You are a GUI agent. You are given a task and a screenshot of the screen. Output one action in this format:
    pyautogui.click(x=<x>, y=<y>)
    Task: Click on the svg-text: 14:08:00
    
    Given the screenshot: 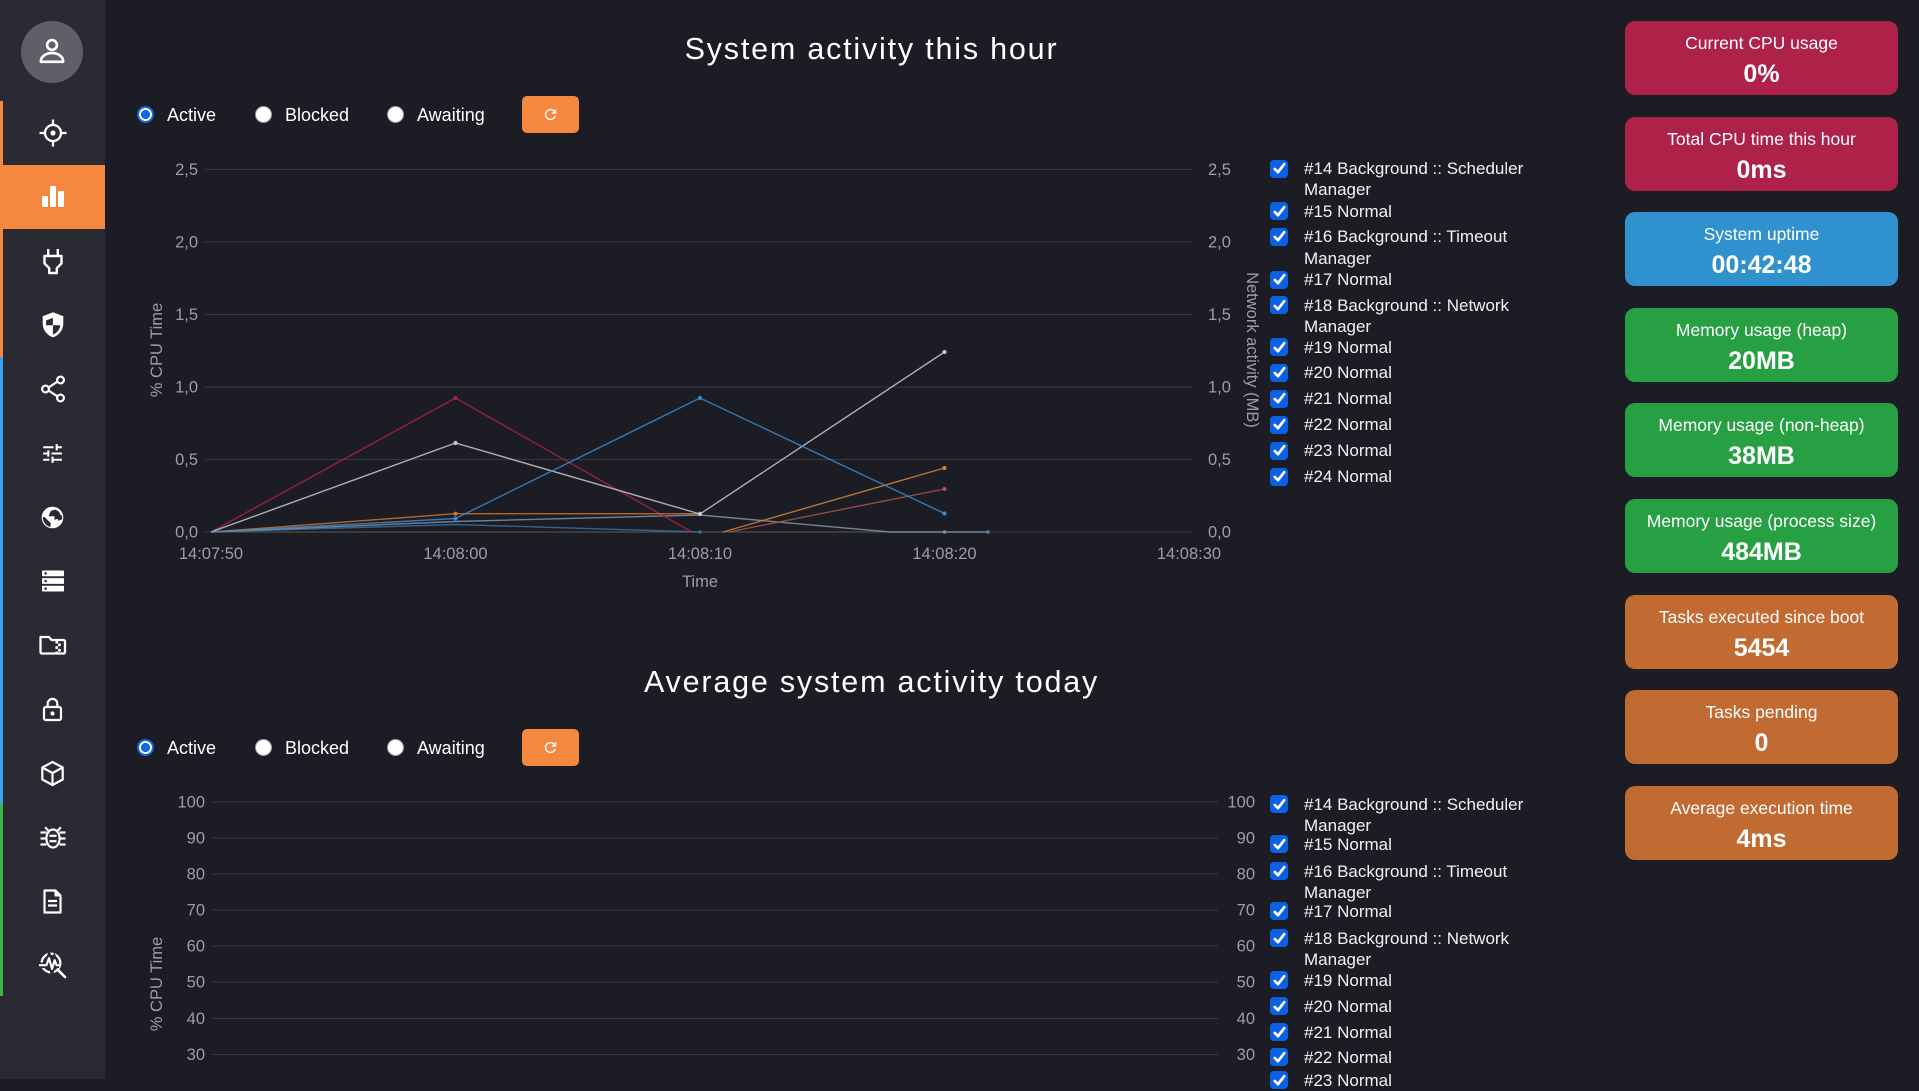 What is the action you would take?
    pyautogui.click(x=455, y=554)
    